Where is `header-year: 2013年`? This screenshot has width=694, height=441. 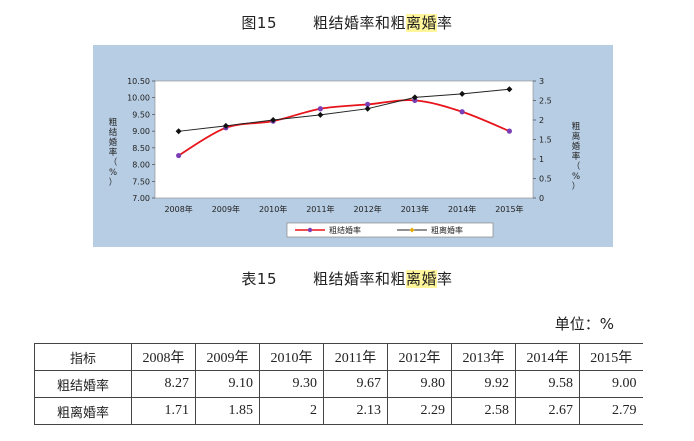 header-year: 2013年 is located at coordinates (483, 357).